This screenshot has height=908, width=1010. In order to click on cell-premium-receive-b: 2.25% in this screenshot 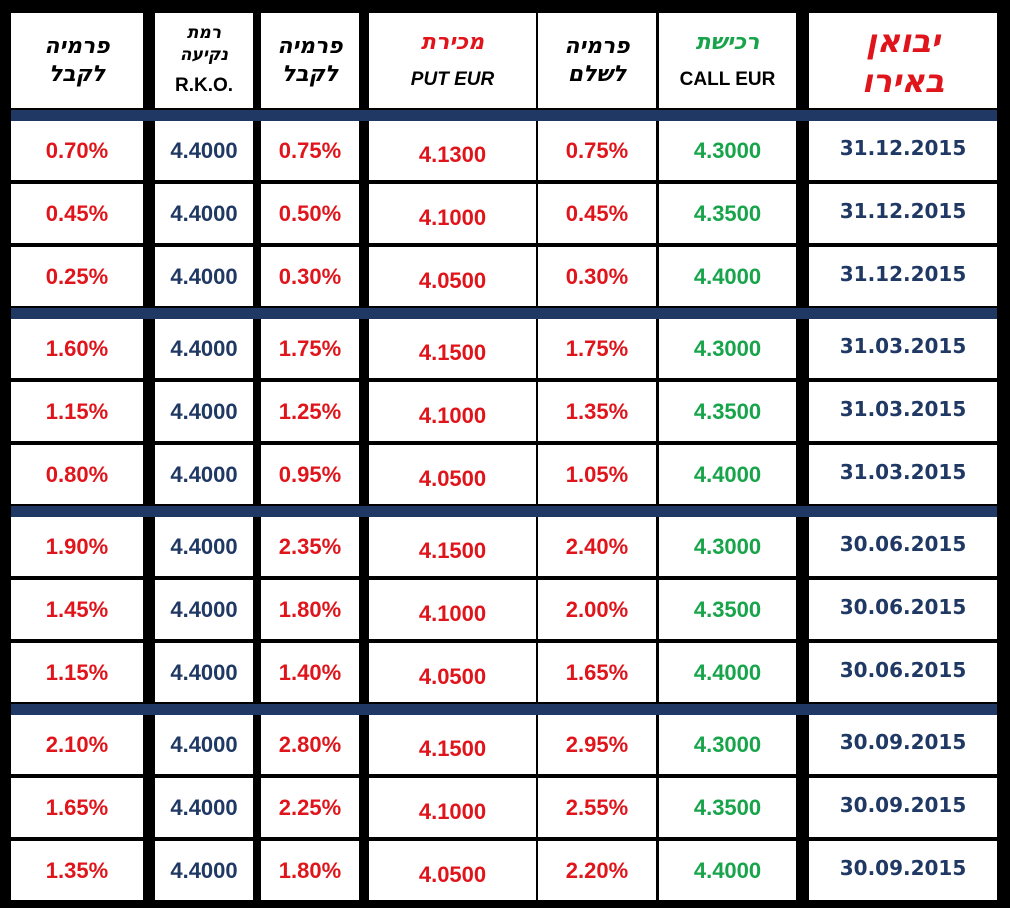, I will do `click(310, 807)`.